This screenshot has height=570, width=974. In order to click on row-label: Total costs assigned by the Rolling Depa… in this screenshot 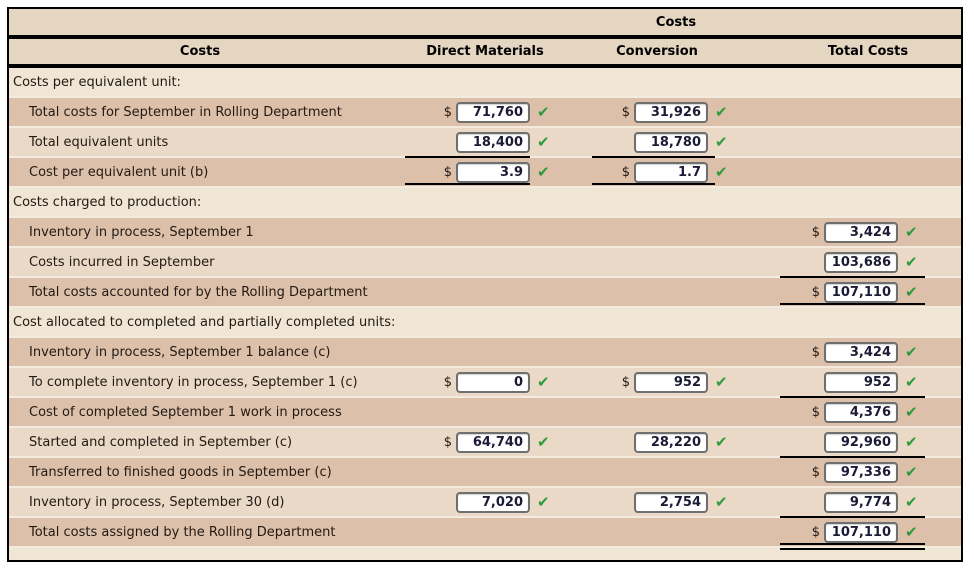, I will do `click(182, 532)`.